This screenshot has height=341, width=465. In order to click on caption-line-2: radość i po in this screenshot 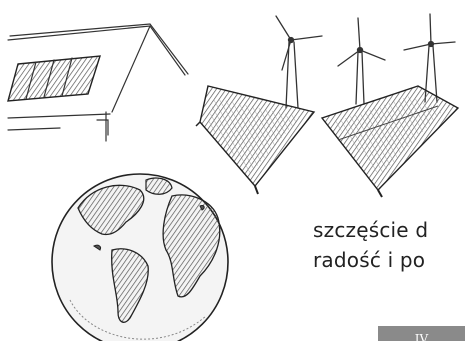, I will do `click(369, 260)`.